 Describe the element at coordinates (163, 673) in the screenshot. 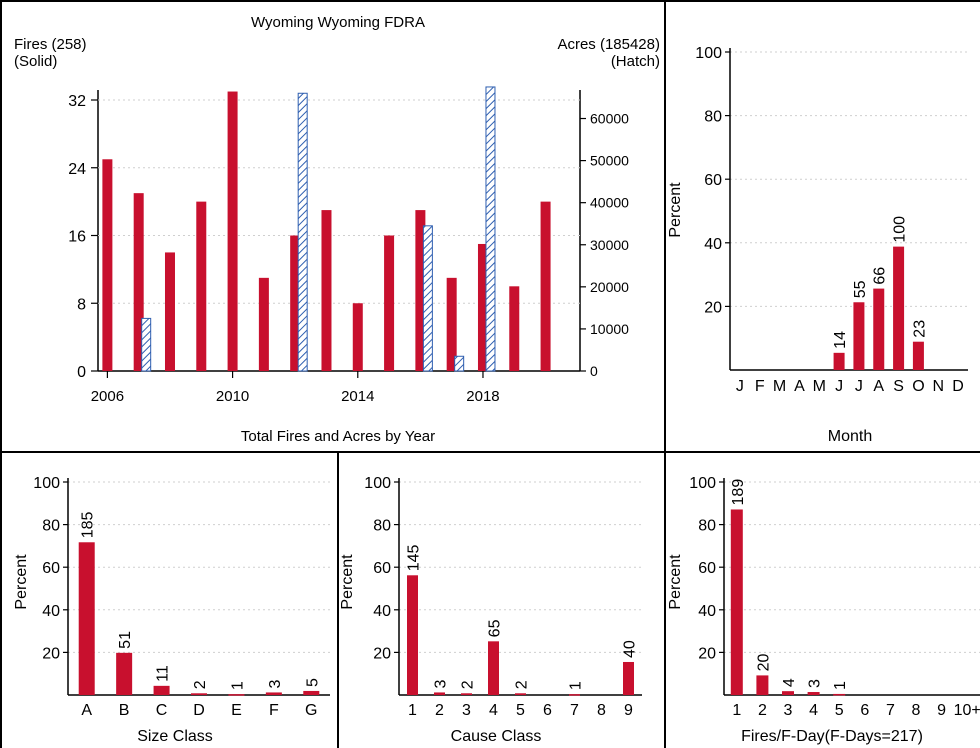

I see `bar-data-label: 11` at that location.